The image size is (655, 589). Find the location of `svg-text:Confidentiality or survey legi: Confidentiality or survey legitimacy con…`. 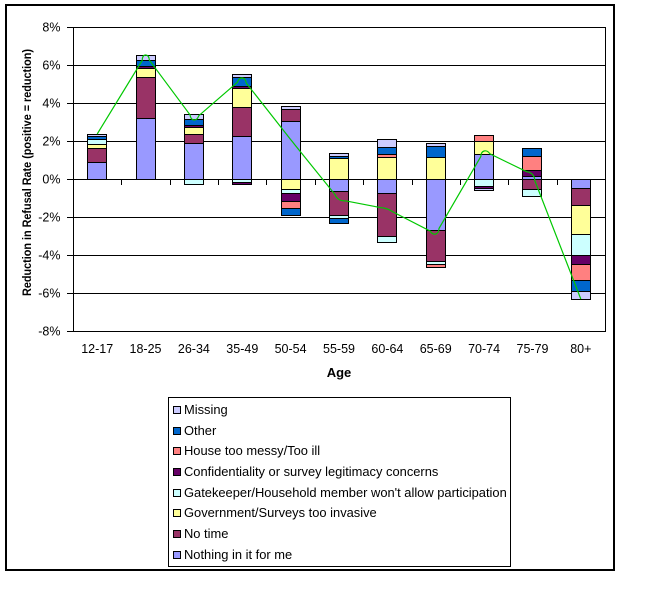

svg-text:Confidentiality or survey legi: Confidentiality or survey legitimacy con… is located at coordinates (311, 471).